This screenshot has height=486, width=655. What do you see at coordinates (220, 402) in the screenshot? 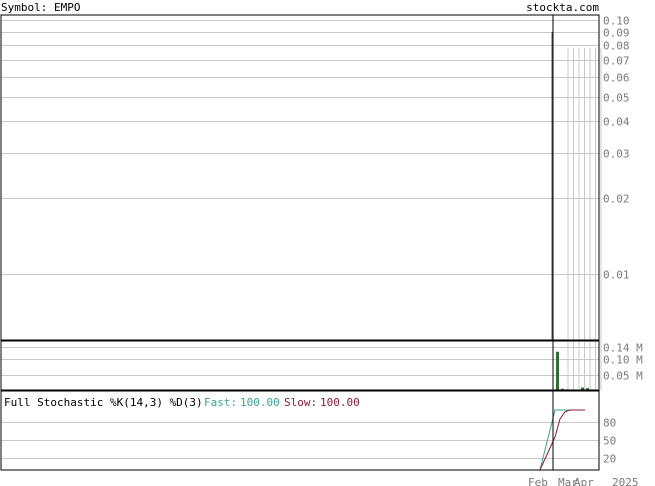
I see `fast-label: Fast:` at bounding box center [220, 402].